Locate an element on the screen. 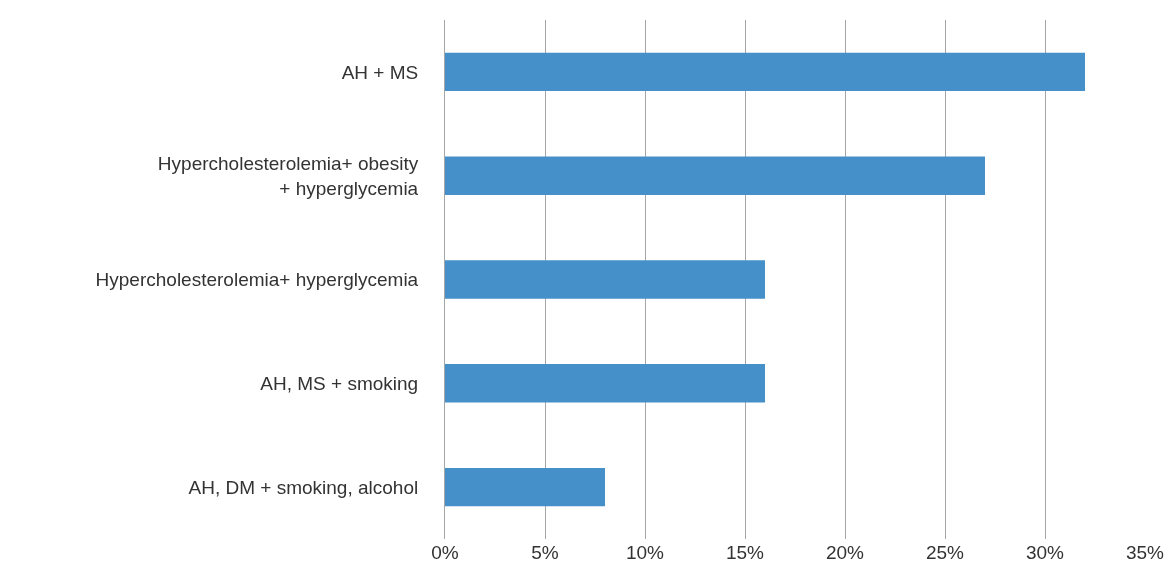  x-tick-label: 25% is located at coordinates (945, 552).